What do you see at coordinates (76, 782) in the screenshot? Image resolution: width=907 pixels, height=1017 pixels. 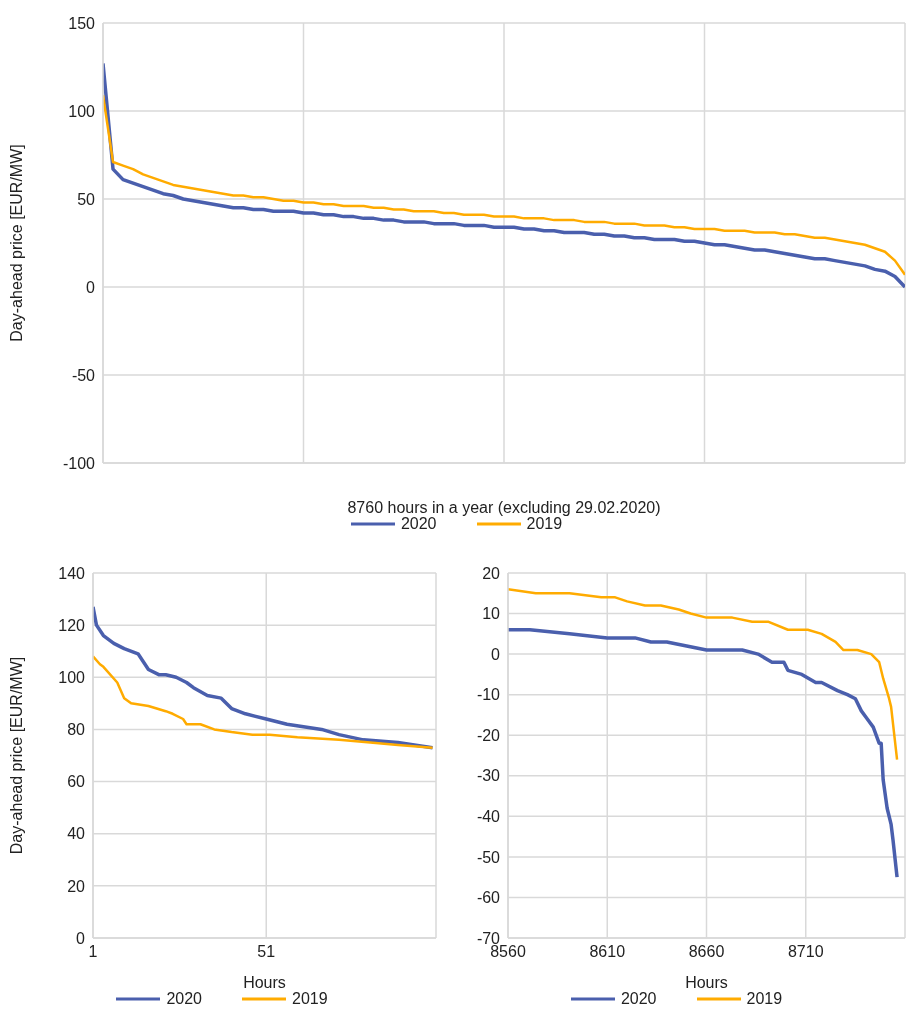 I see `y-tick-label: 60` at bounding box center [76, 782].